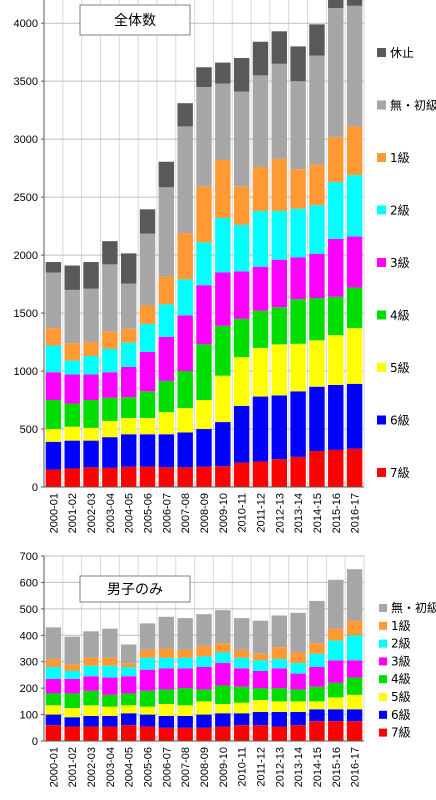  What do you see at coordinates (29, 430) in the screenshot?
I see `y-tick-label: 500` at bounding box center [29, 430].